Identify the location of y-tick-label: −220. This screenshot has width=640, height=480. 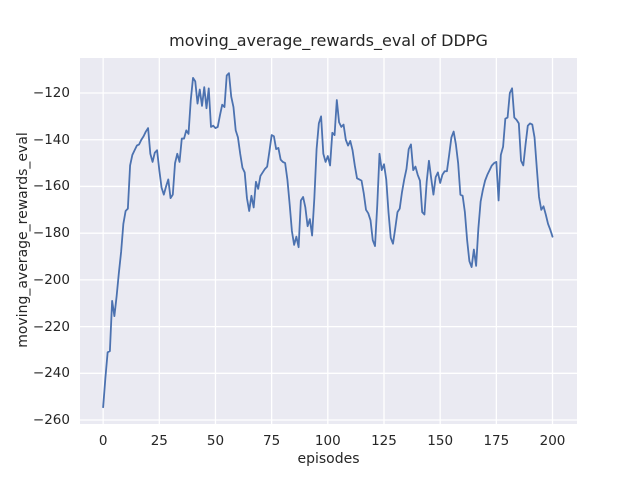
(51, 326).